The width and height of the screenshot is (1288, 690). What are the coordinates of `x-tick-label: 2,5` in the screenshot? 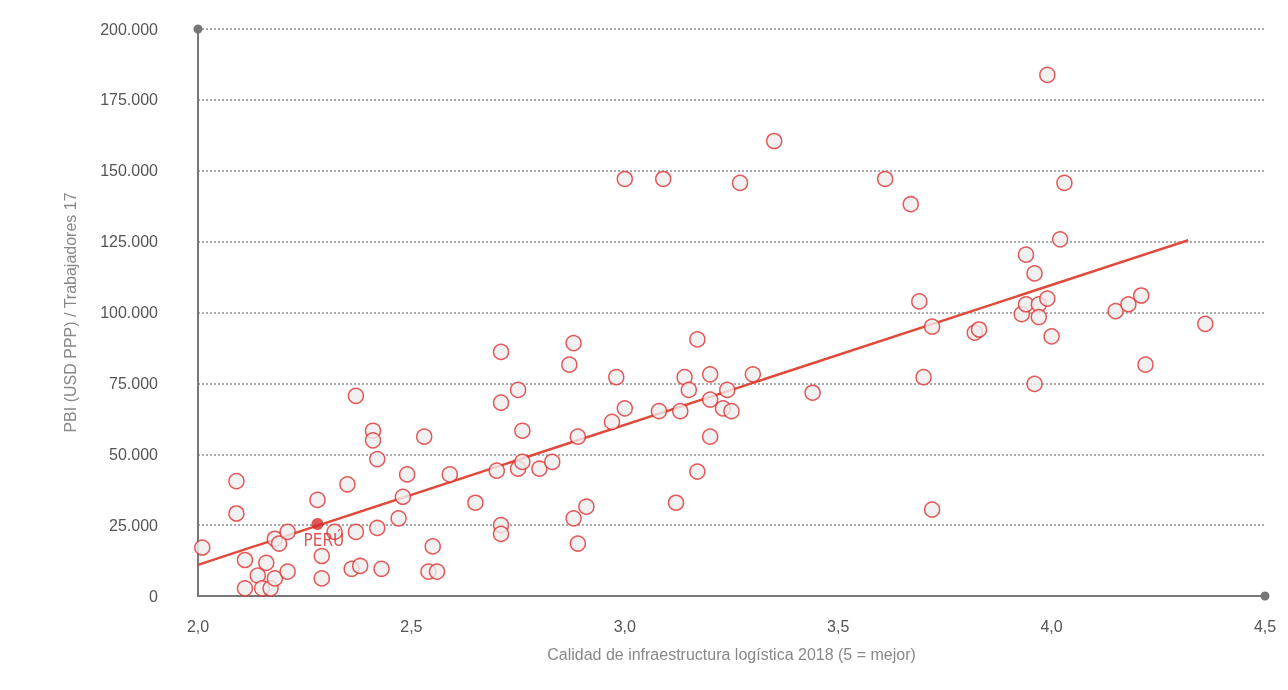 It's located at (411, 626).